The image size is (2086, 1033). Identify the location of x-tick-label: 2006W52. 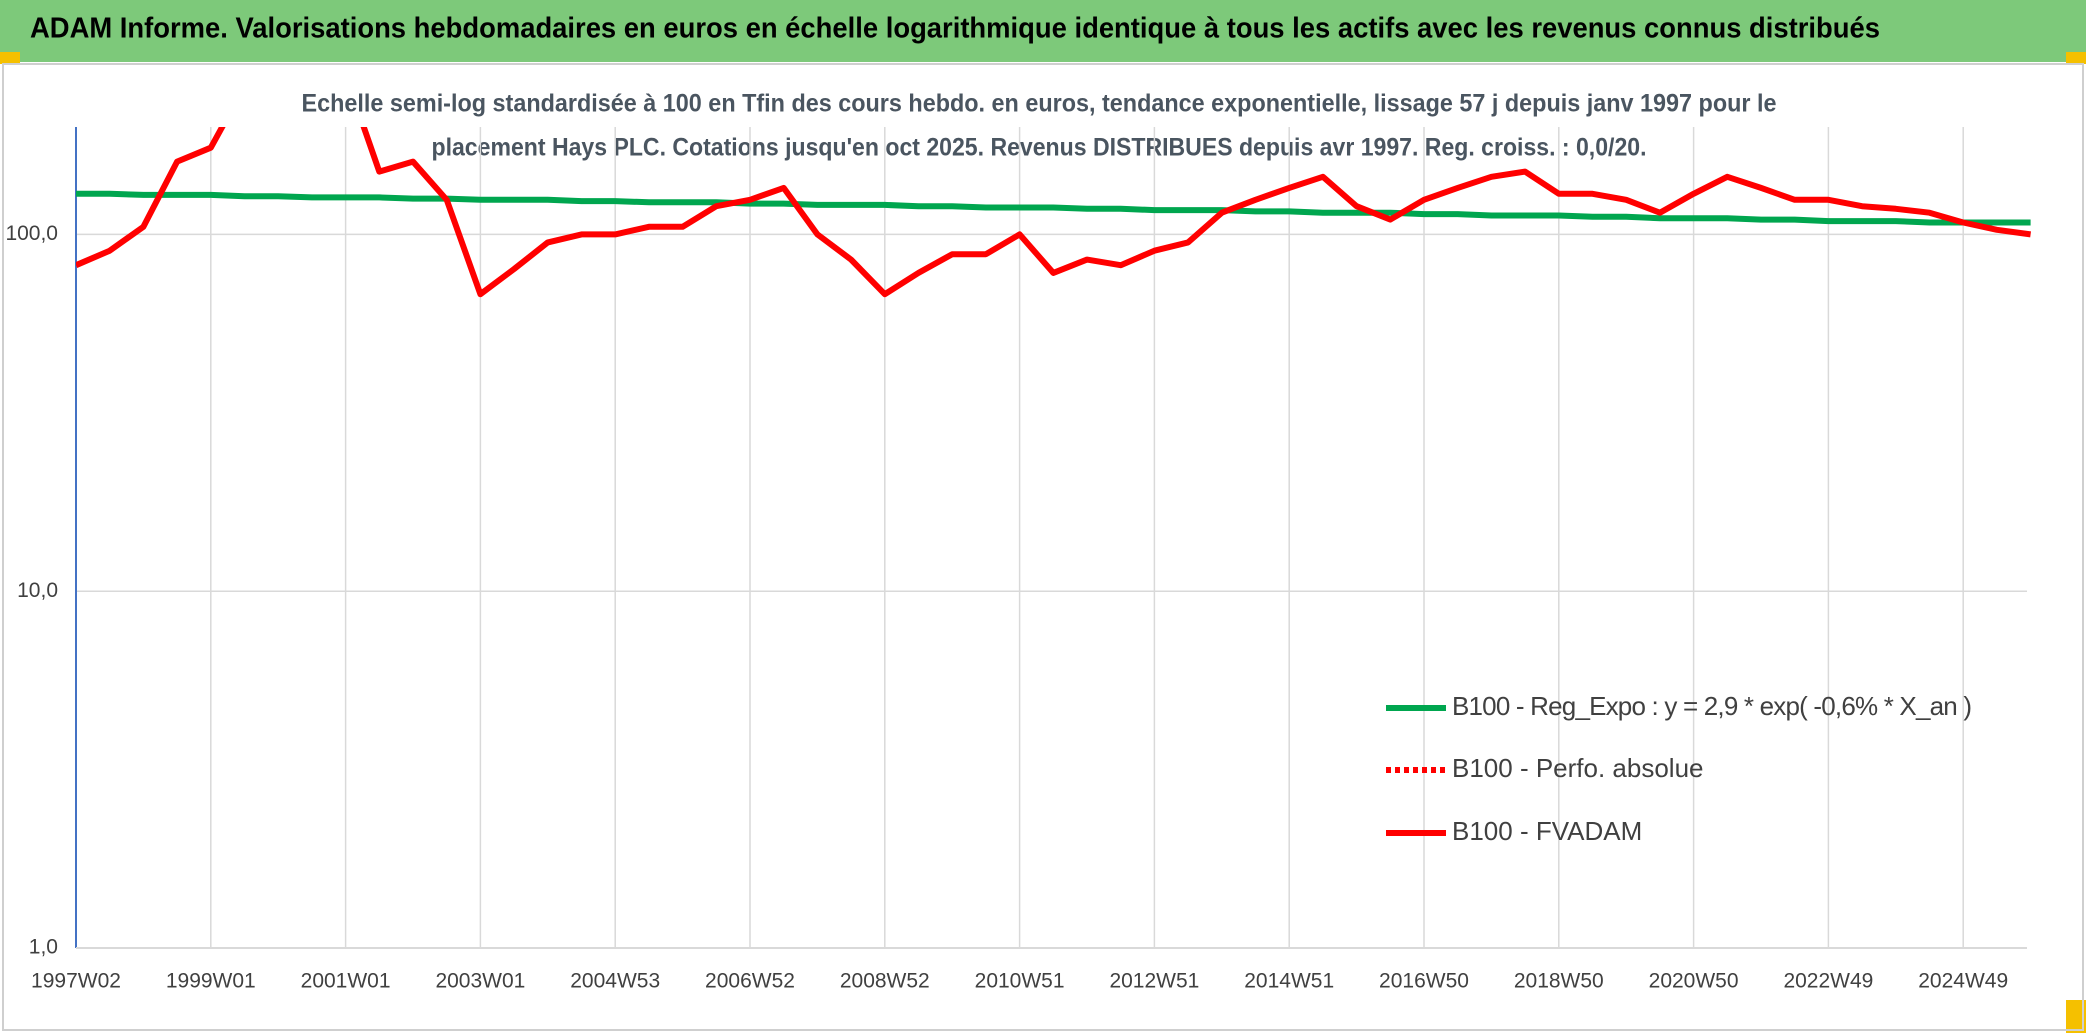
(750, 981).